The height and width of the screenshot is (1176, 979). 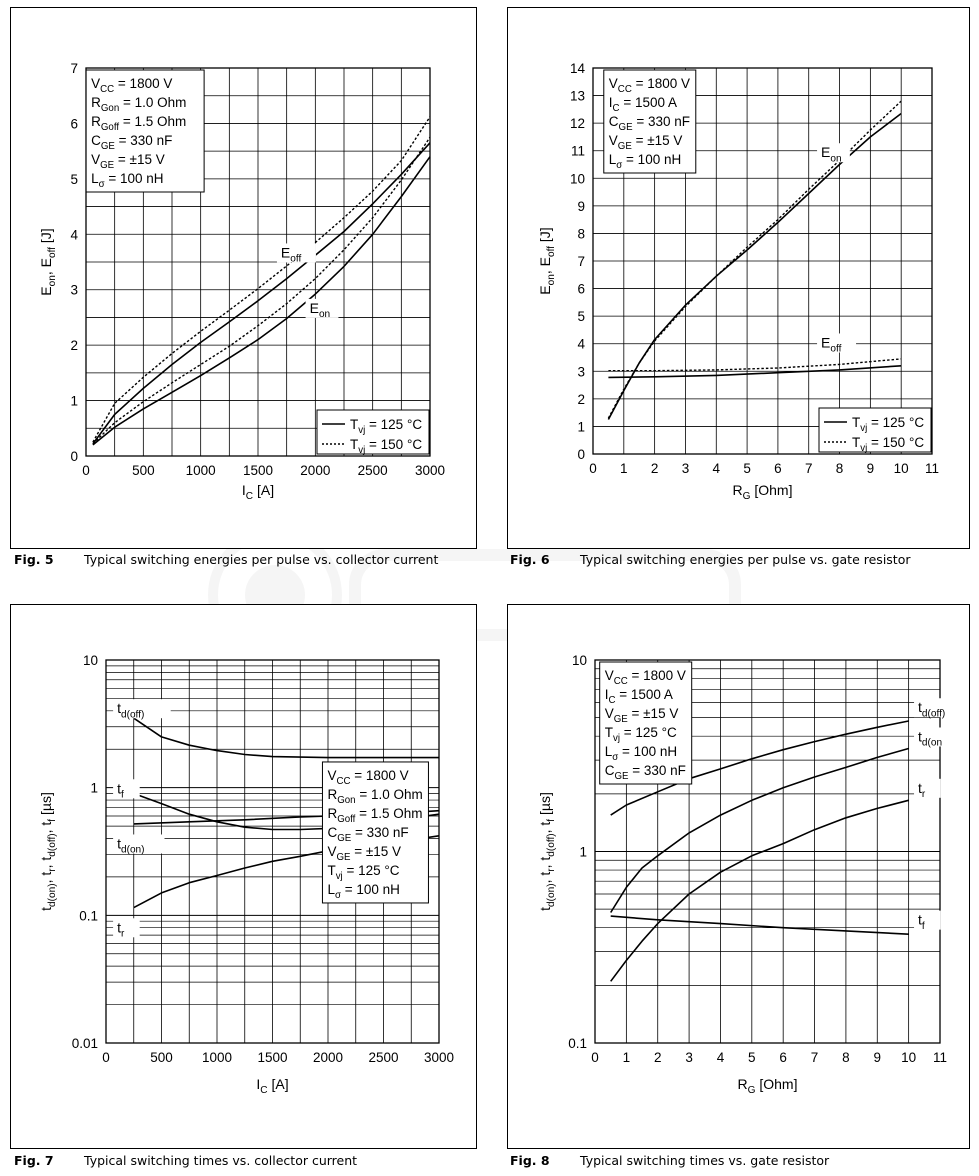 I want to click on x-tick-label: 0, so click(x=595, y=1057).